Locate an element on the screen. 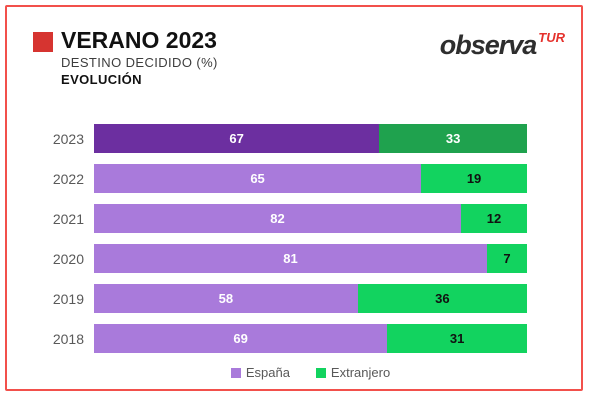 The height and width of the screenshot is (409, 600). bar-segment-extranjero: 7 is located at coordinates (507, 258).